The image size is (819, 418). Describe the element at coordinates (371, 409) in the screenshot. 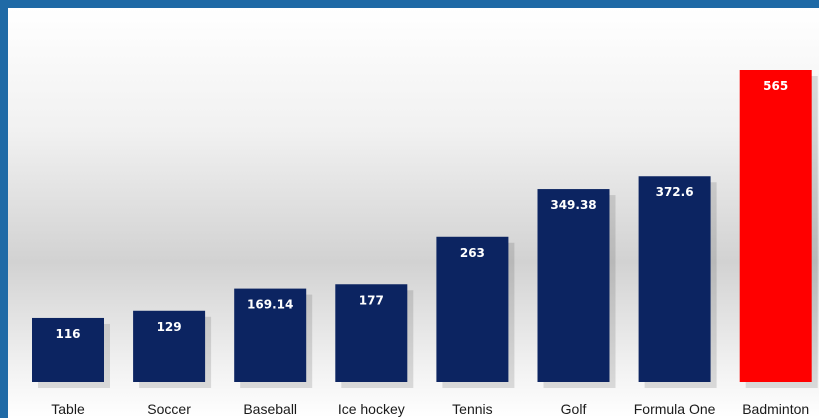

I see `category-label-ice-hockey: Ice hockey` at that location.